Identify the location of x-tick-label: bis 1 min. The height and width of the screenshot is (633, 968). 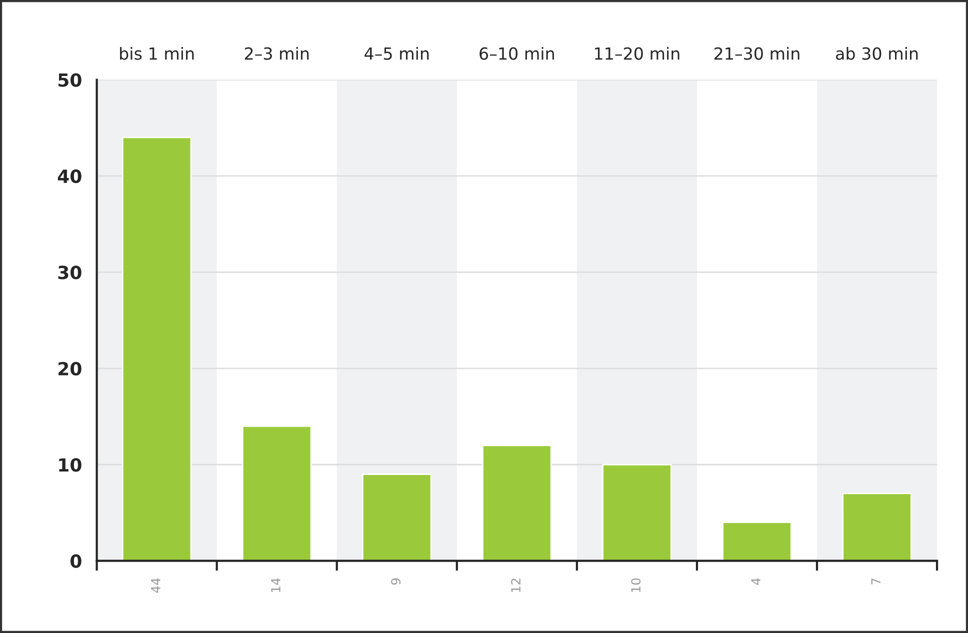
(157, 53).